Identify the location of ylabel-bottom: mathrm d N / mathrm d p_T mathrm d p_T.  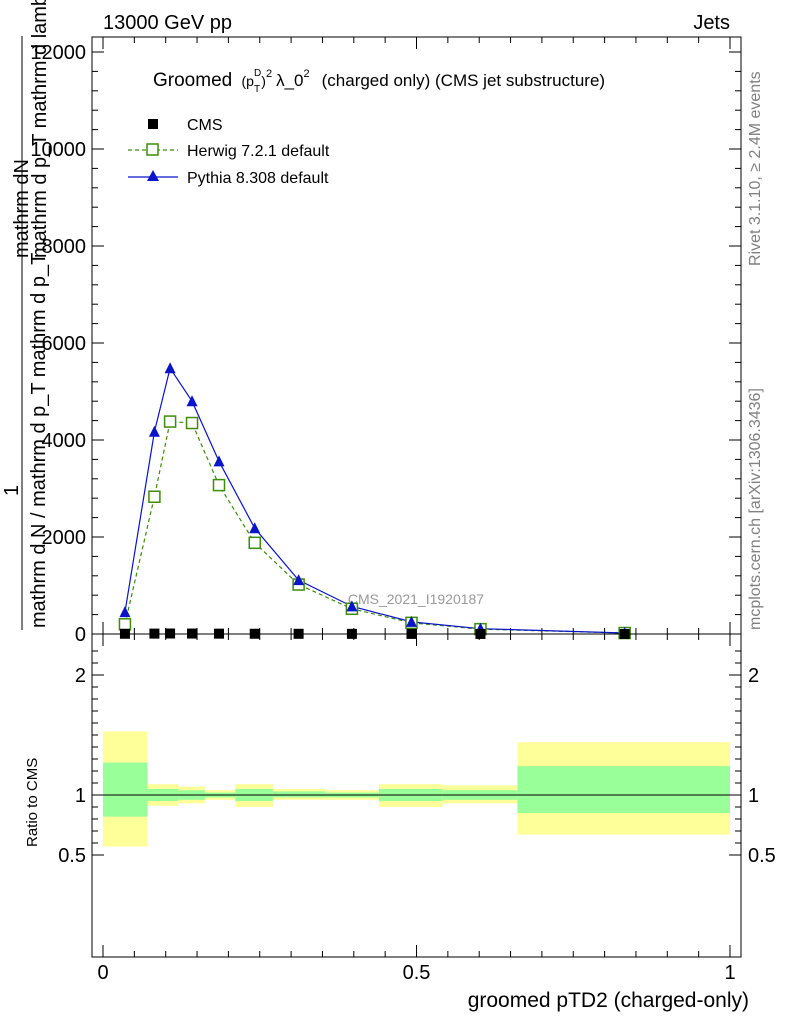
(39, 440).